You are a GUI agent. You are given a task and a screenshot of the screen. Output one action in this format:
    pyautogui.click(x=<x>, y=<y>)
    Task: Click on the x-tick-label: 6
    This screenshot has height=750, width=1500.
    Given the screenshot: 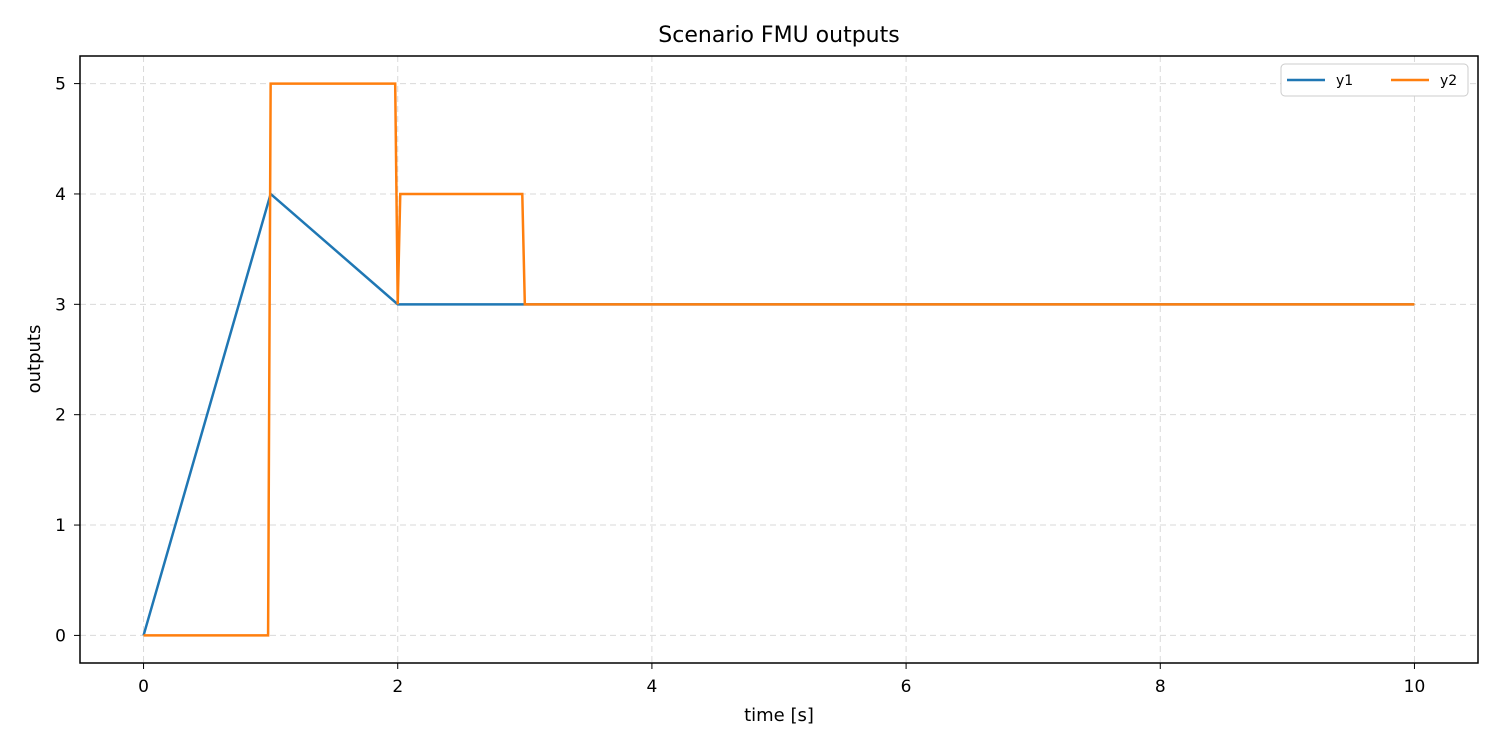 What is the action you would take?
    pyautogui.click(x=906, y=687)
    